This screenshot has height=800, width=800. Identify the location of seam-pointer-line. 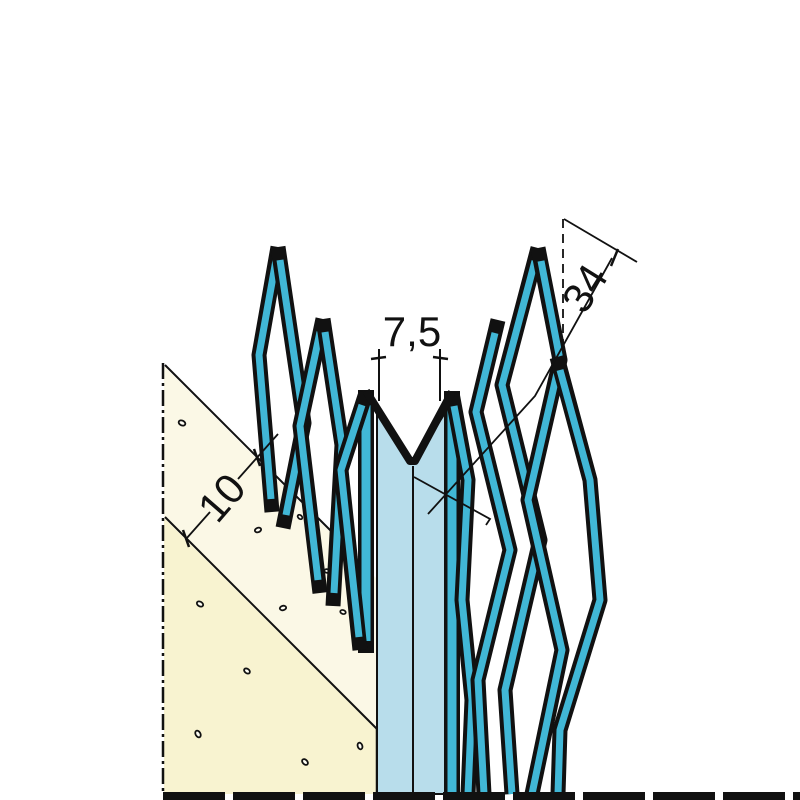
(452, 501).